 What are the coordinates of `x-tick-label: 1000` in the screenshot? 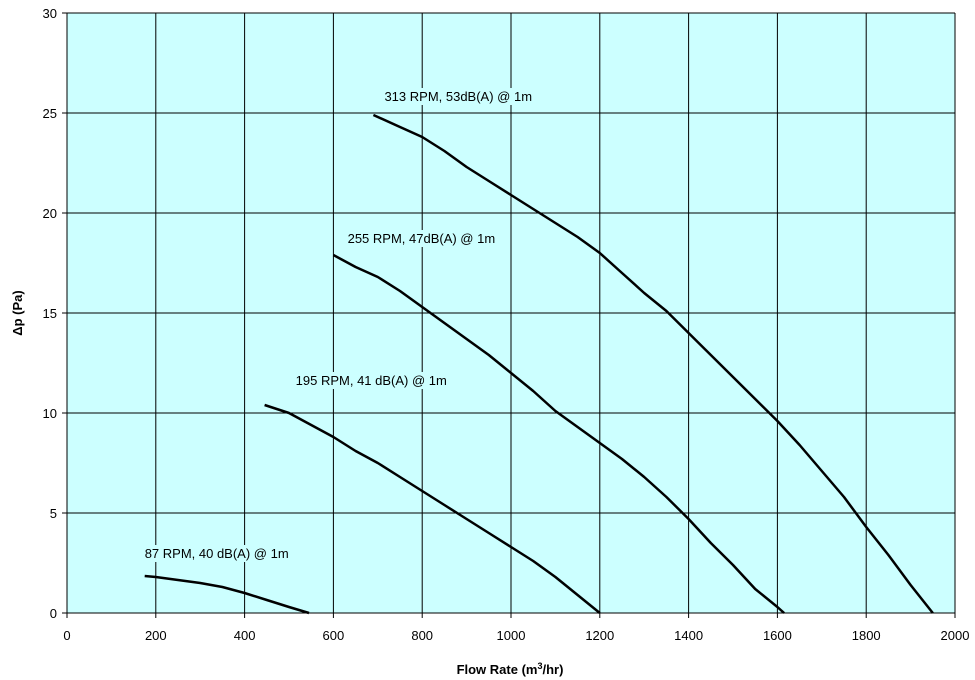 It's located at (511, 635).